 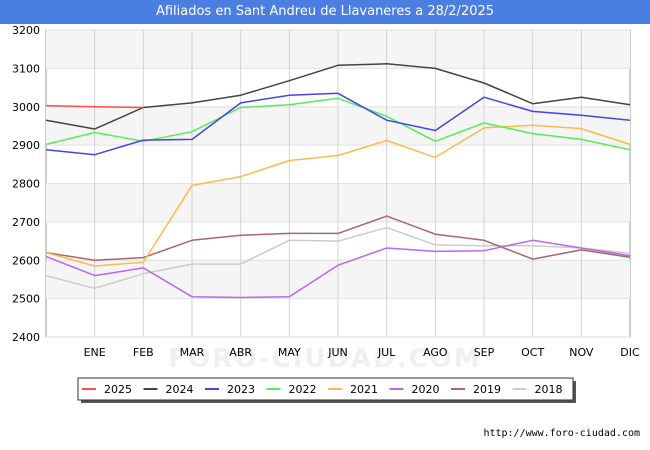 What do you see at coordinates (549, 389) in the screenshot?
I see `legend-label-2018: 2018` at bounding box center [549, 389].